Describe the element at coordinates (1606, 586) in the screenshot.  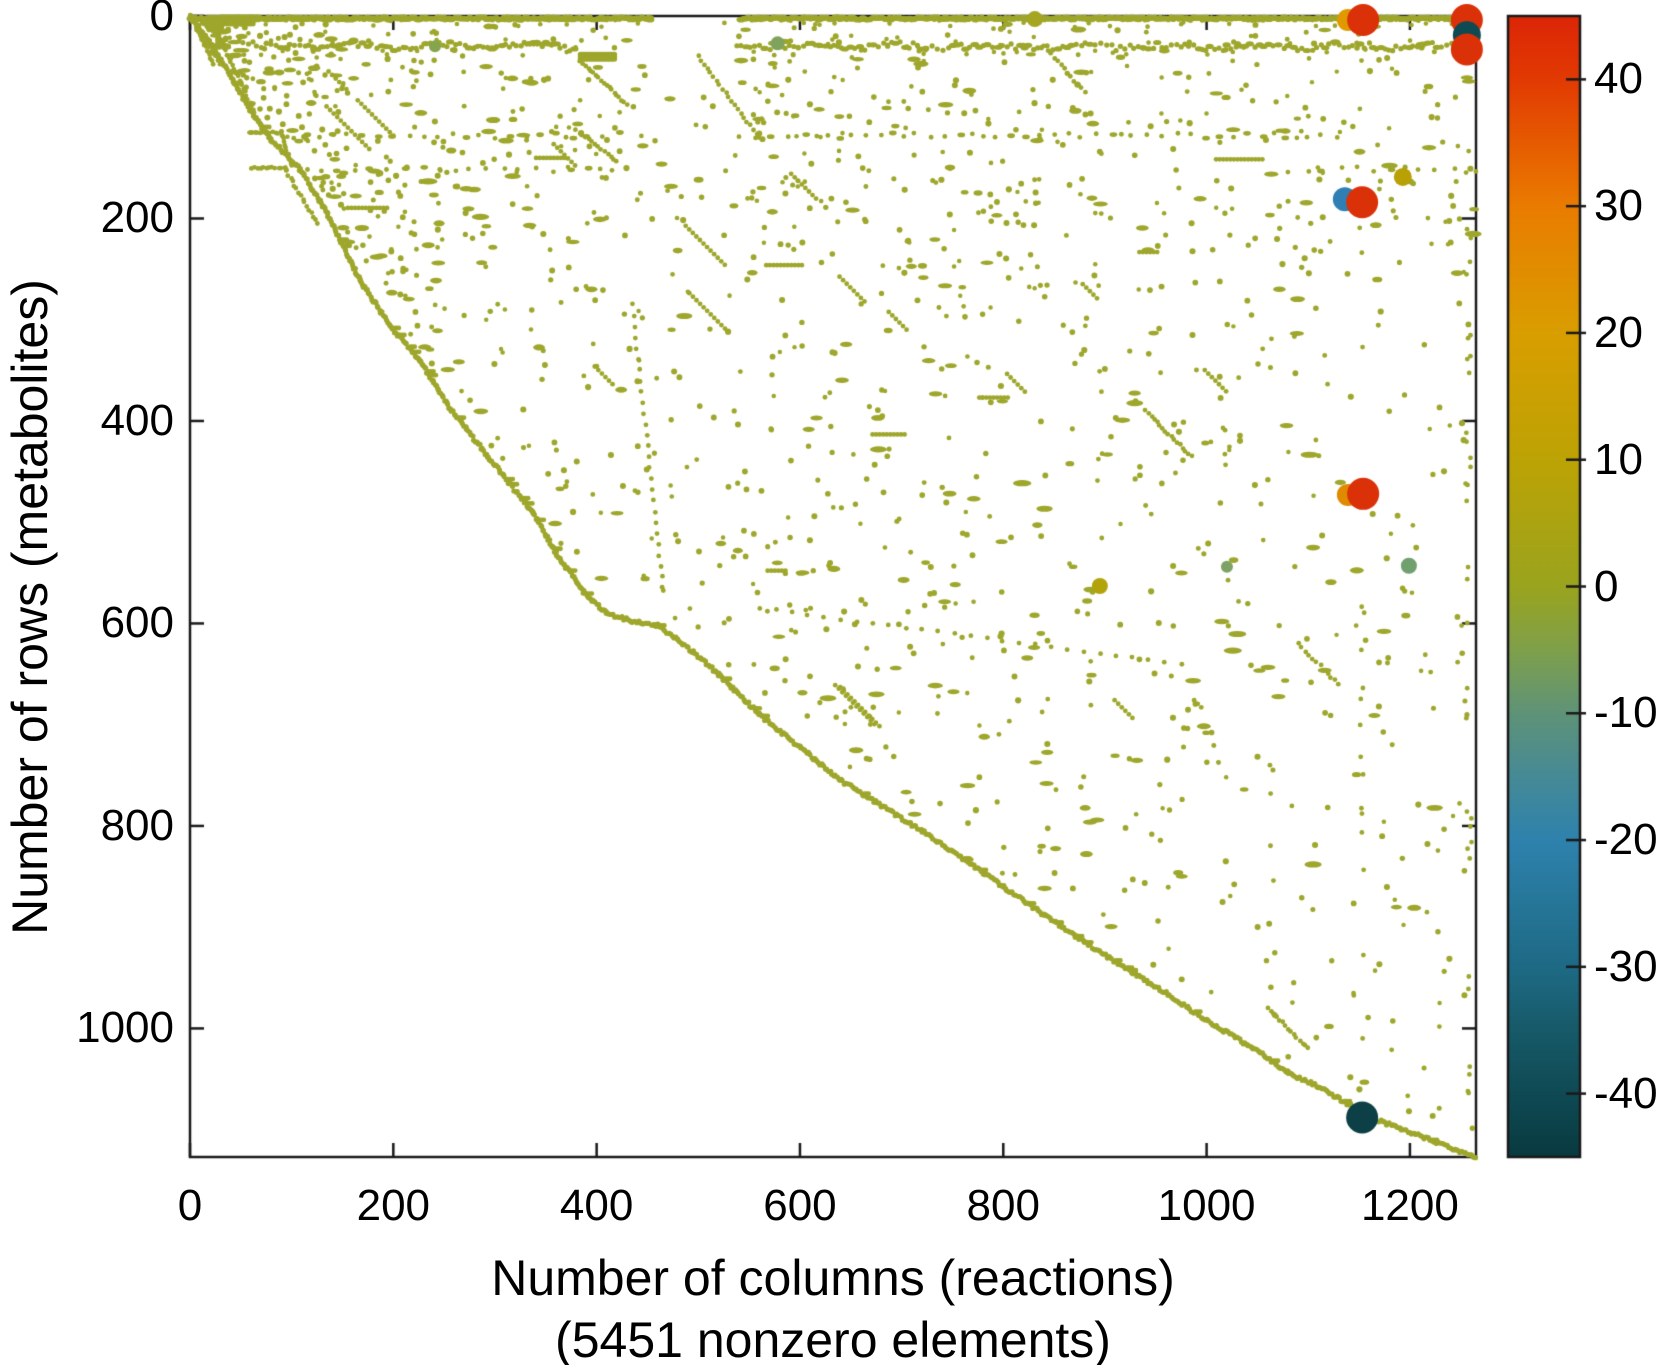
I see `colorbar-tick-label-0: 0` at that location.